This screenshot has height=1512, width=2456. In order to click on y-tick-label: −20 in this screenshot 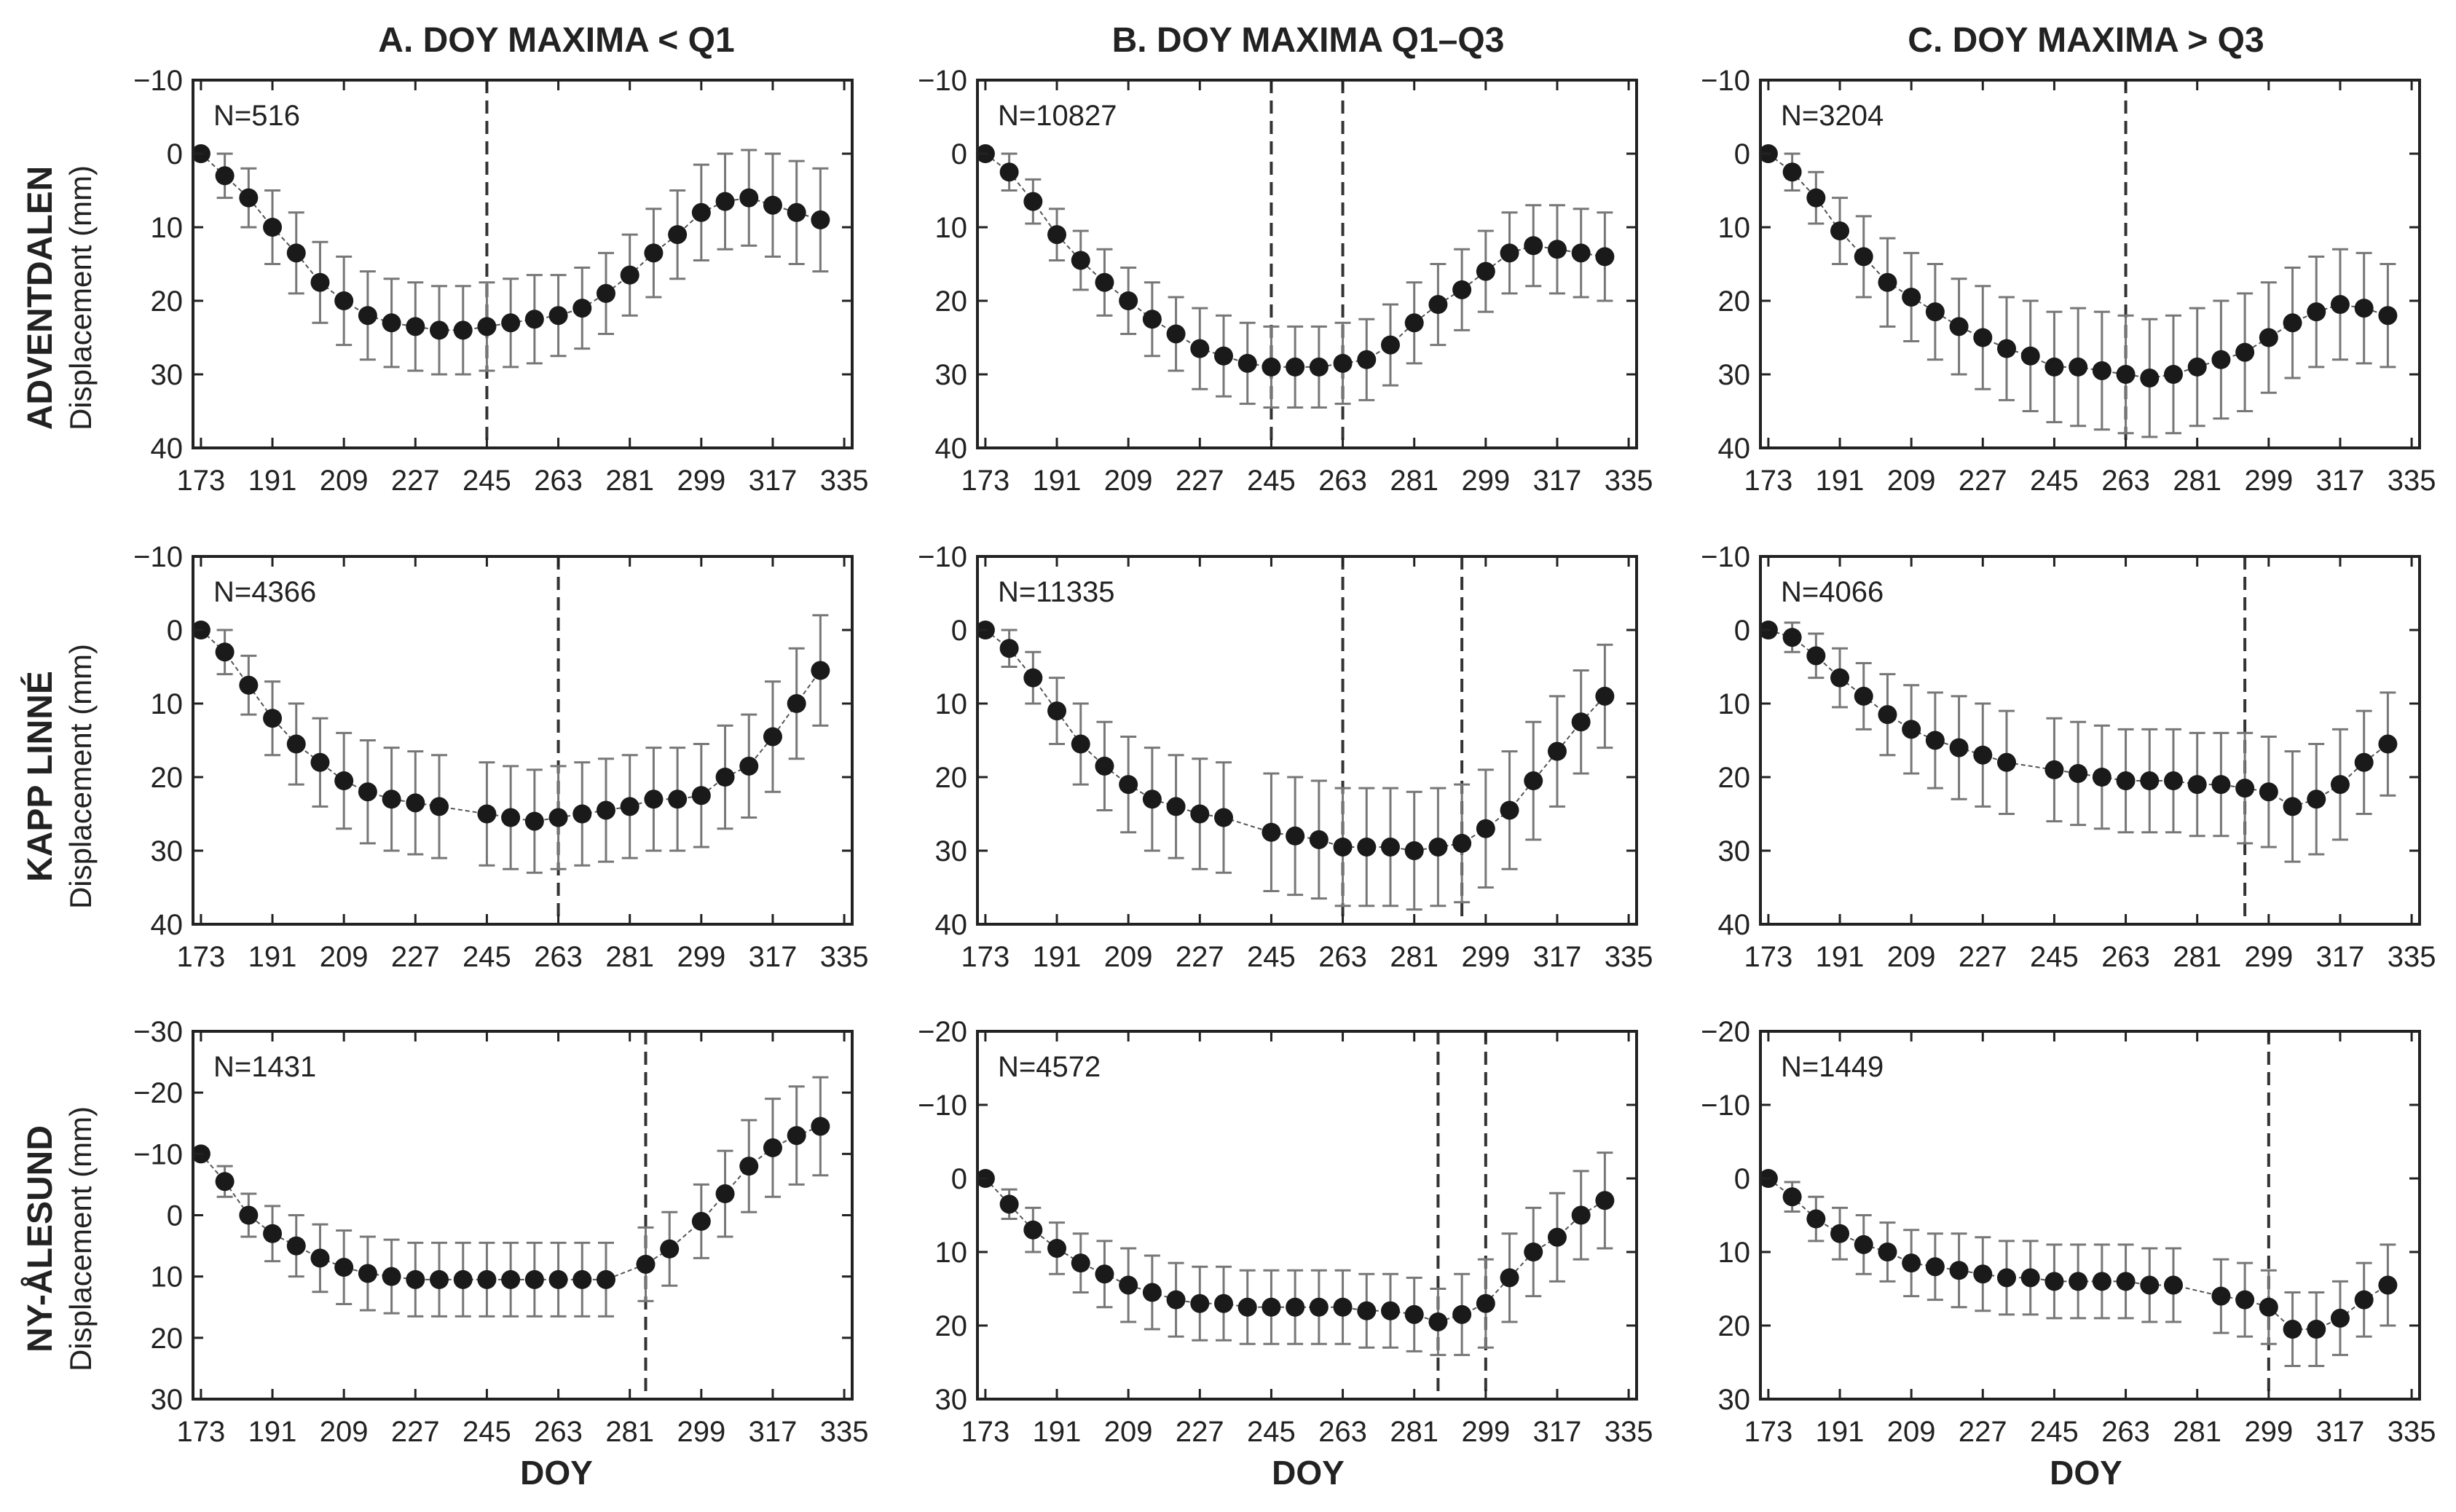, I will do `click(942, 1032)`.